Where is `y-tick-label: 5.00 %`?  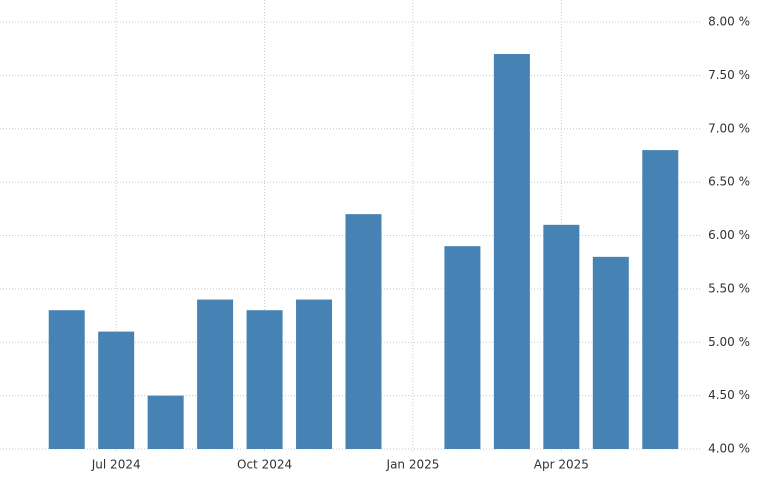
y-tick-label: 5.00 % is located at coordinates (729, 342).